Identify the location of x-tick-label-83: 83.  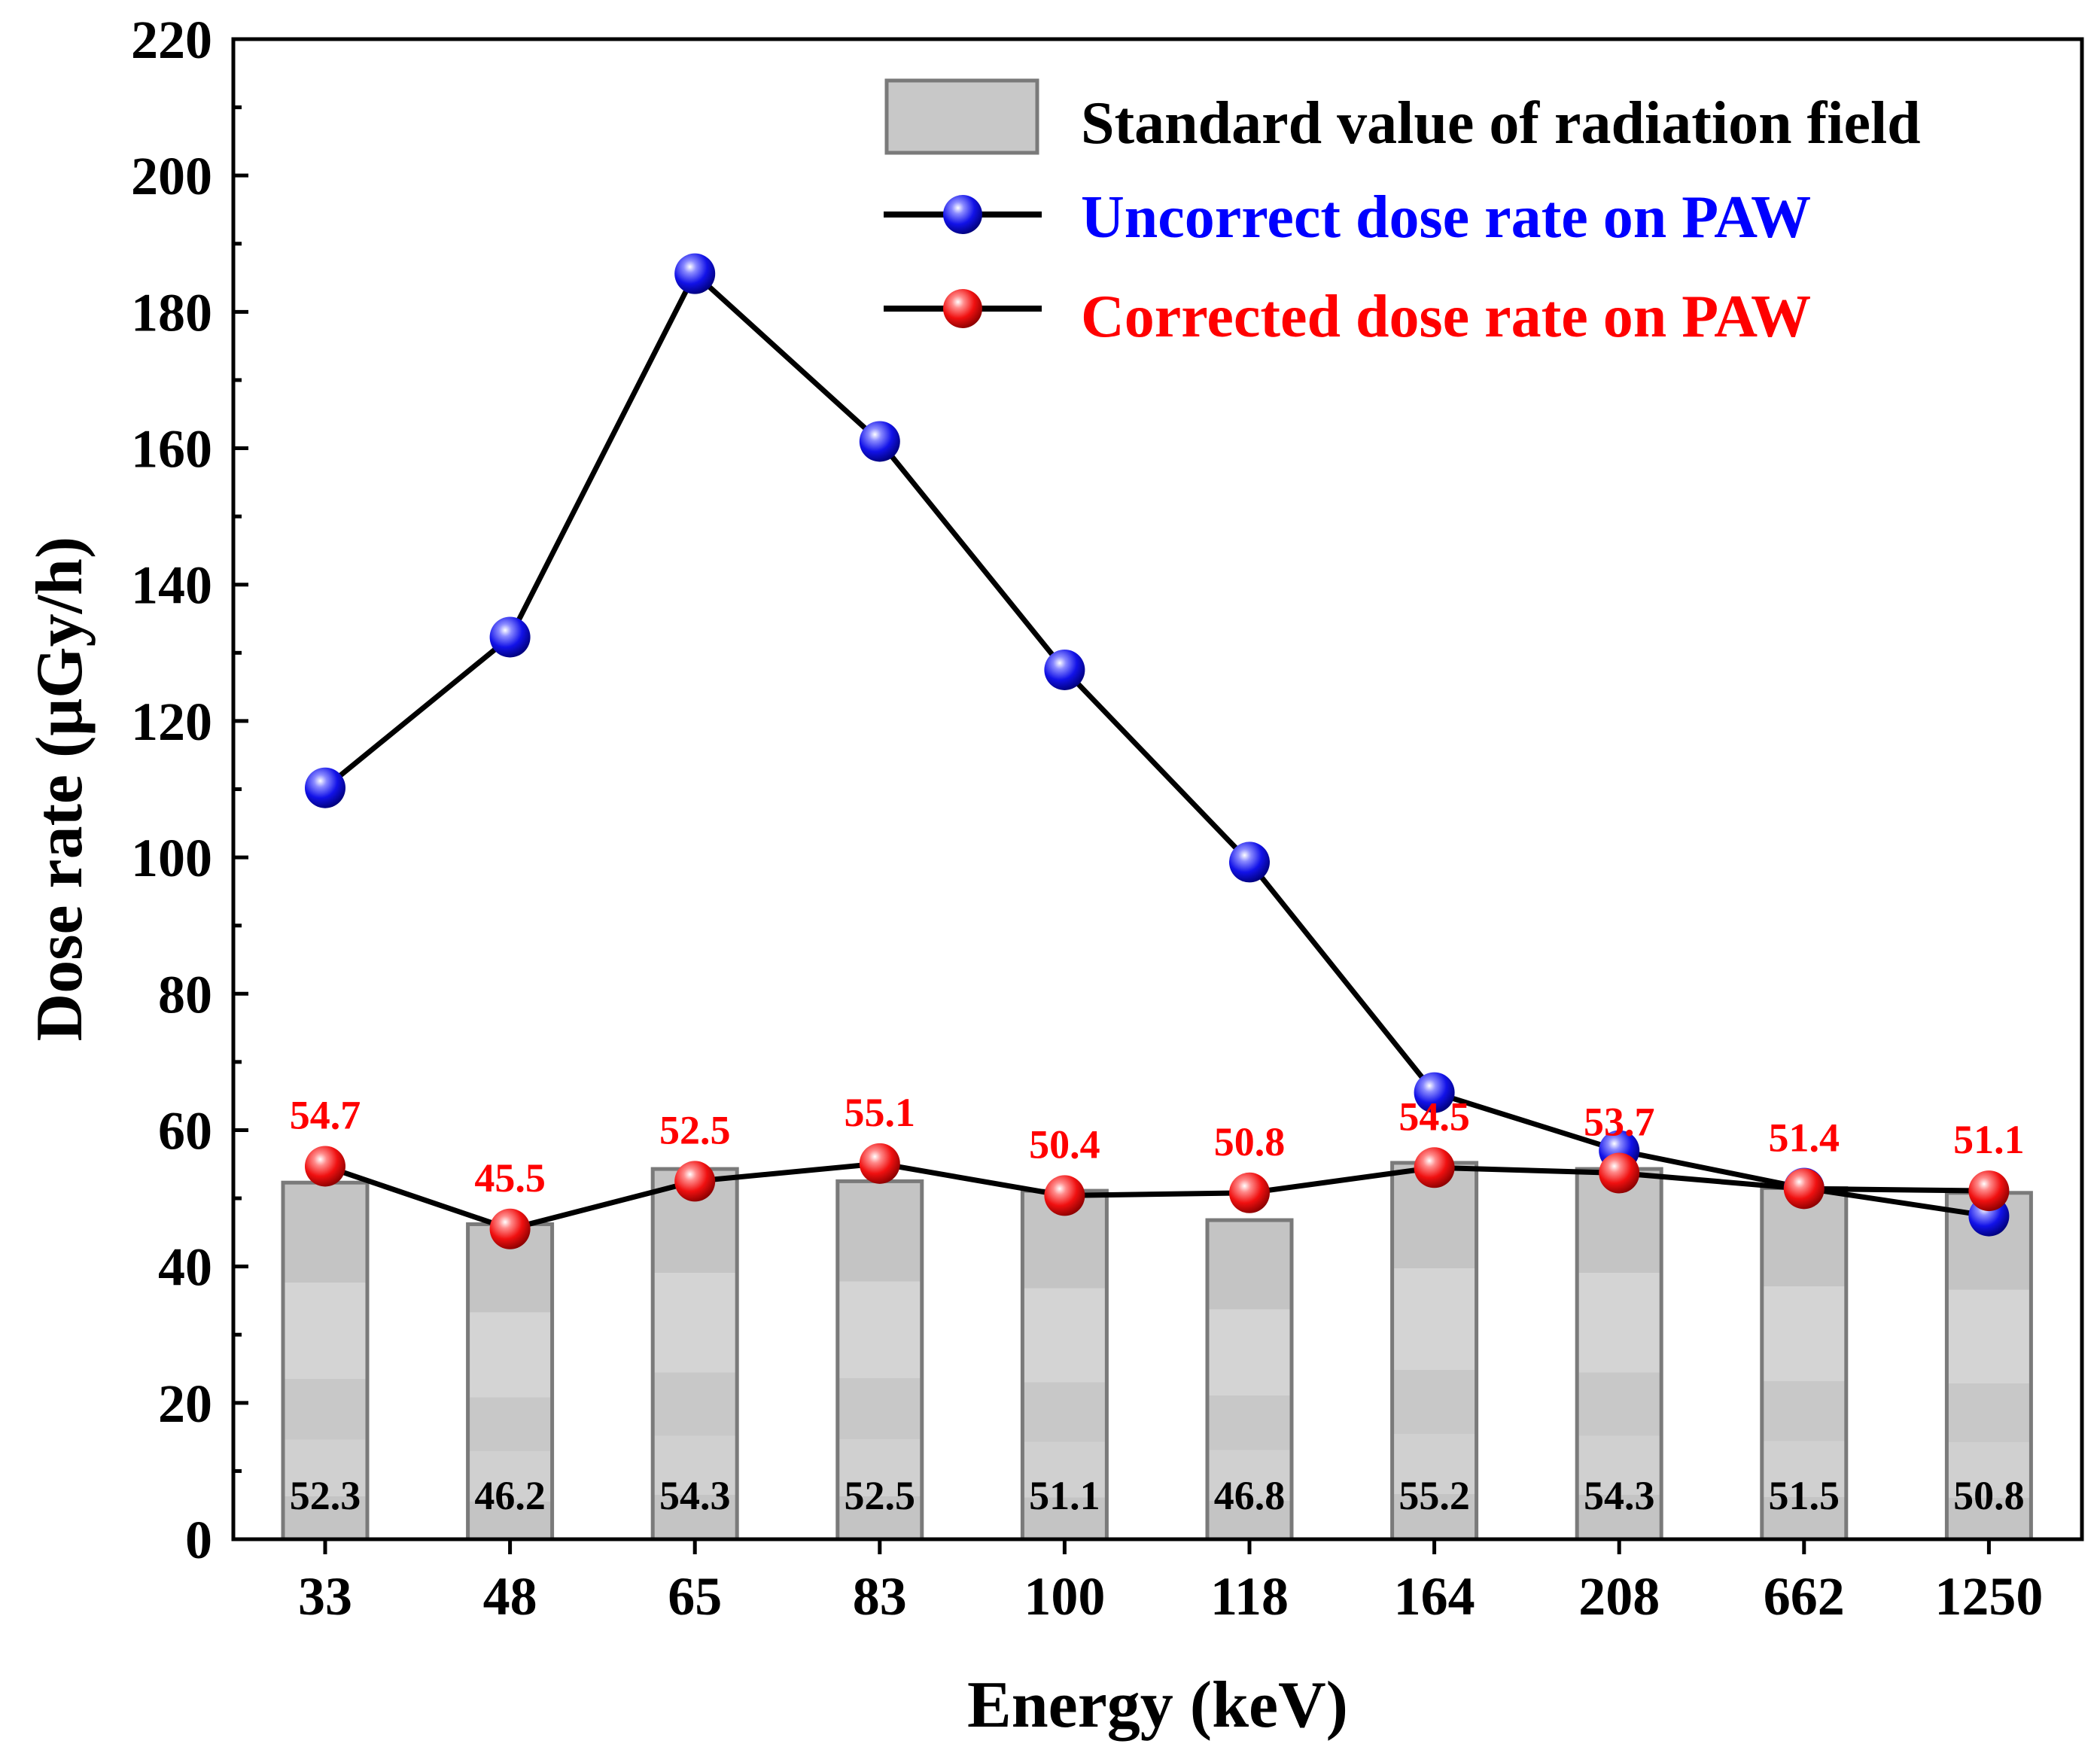
(880, 1596).